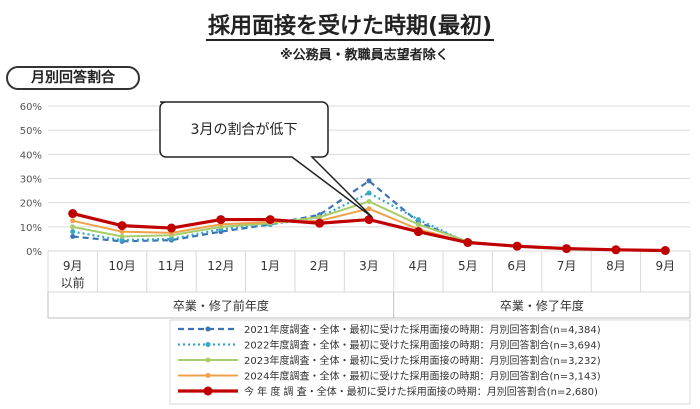 The height and width of the screenshot is (409, 700). I want to click on x-tick-label: 以前, so click(73, 282).